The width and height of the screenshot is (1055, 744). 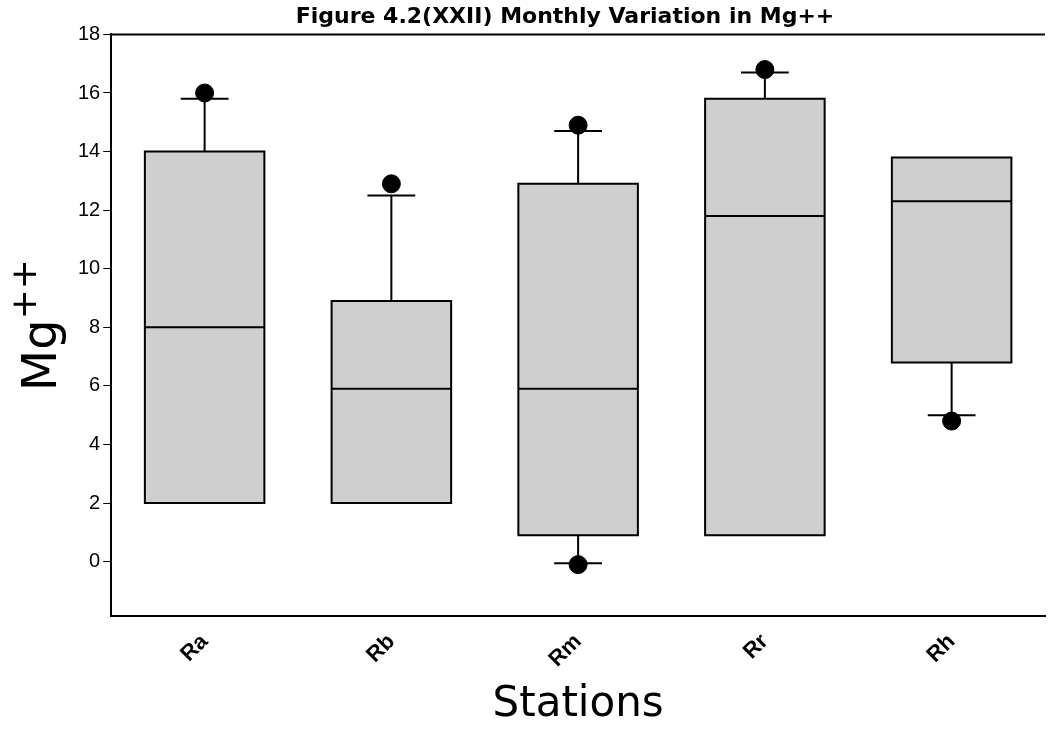 I want to click on chart-title: Figure 4.2(XXII) Monthly Variation in Mg++, so click(x=565, y=15).